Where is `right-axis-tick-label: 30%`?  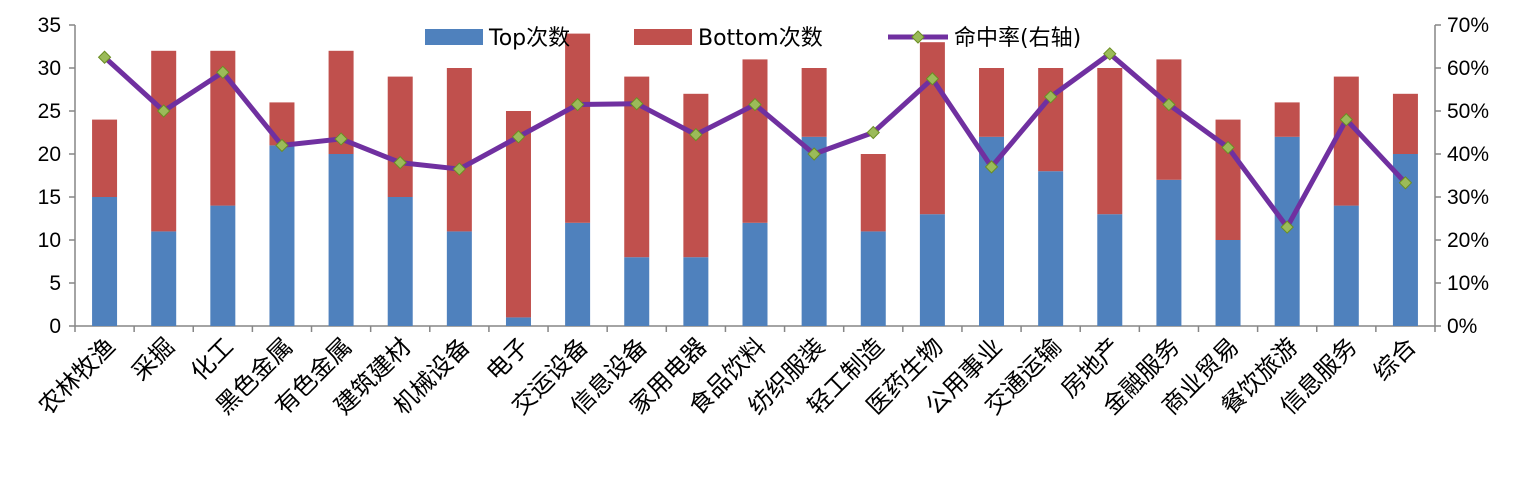
right-axis-tick-label: 30% is located at coordinates (1468, 197).